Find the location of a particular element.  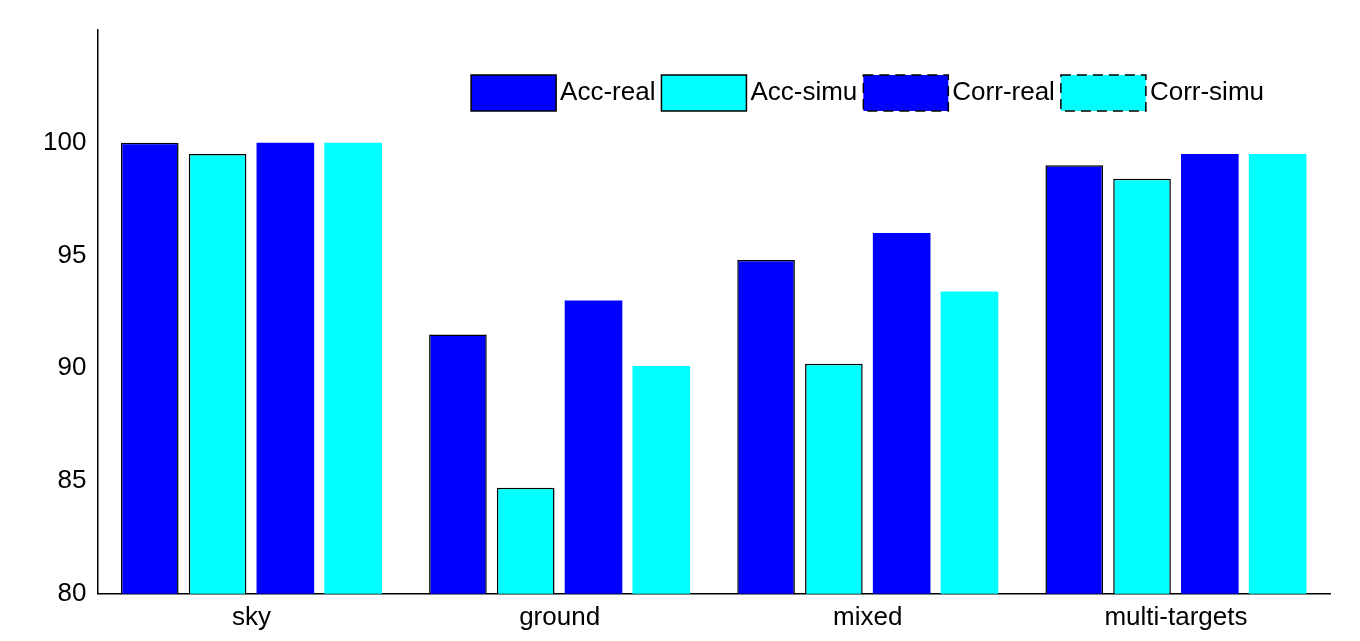

x-tick-label: ground is located at coordinates (560, 615).